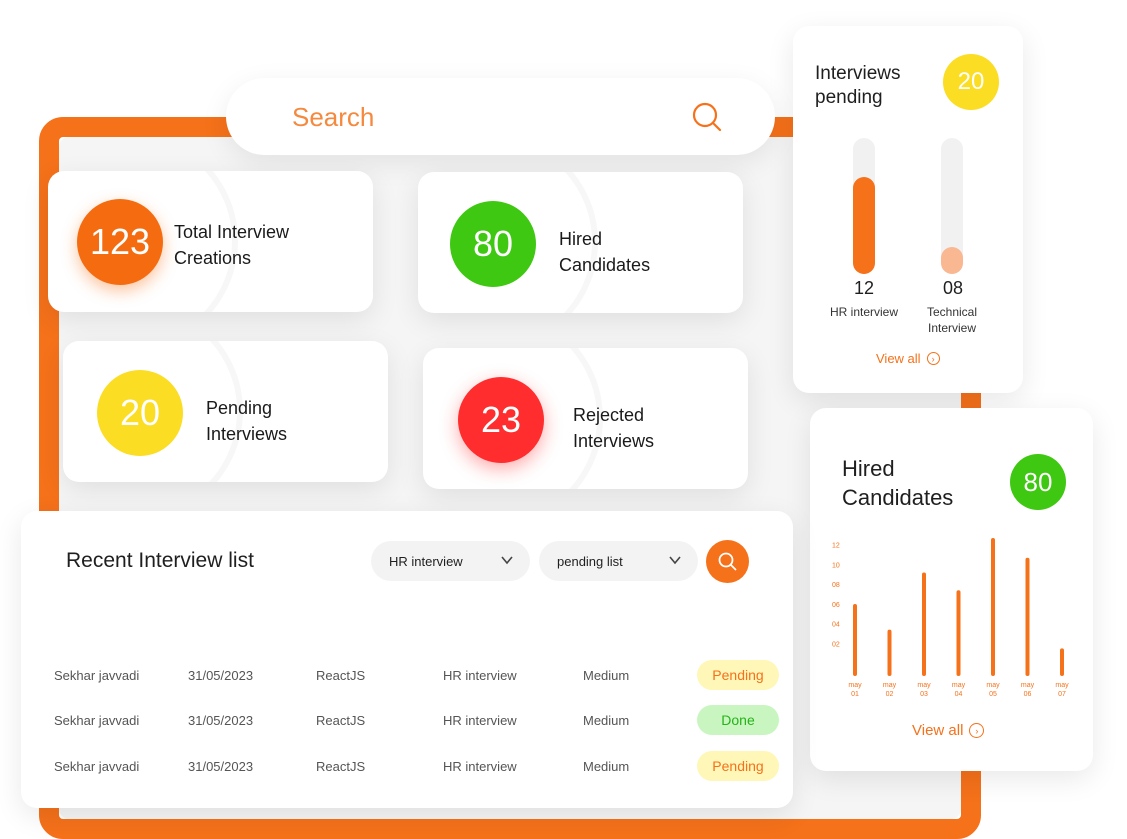  What do you see at coordinates (855, 694) in the screenshot?
I see `x-tick-label: 01` at bounding box center [855, 694].